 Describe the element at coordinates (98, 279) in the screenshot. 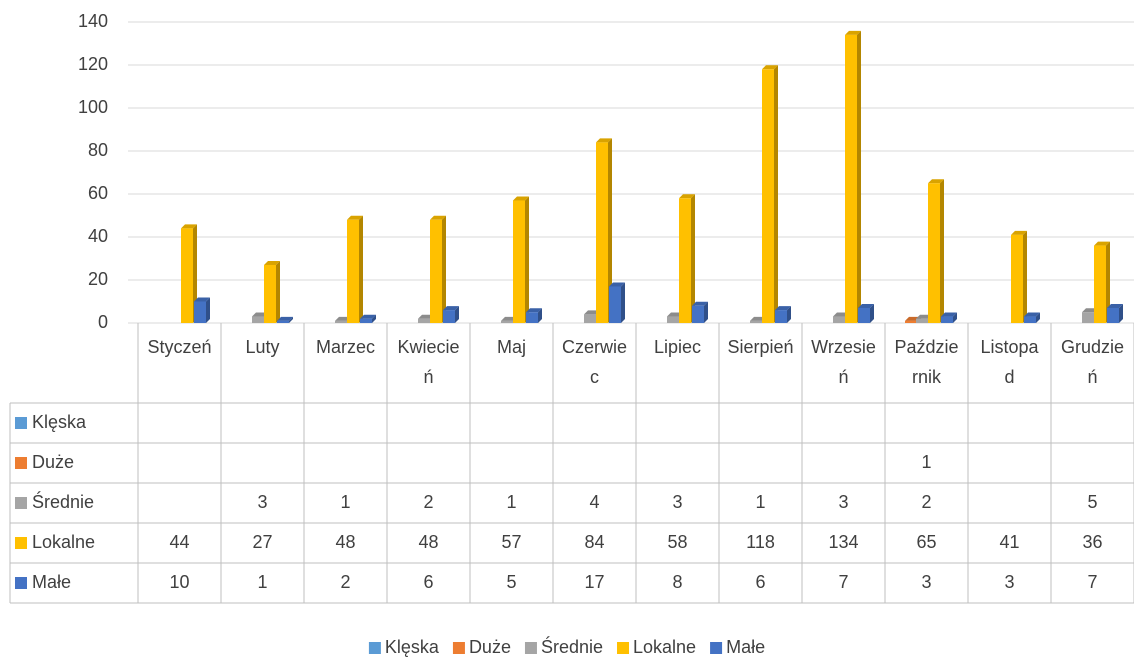

I see `y-tick-label: 20` at that location.